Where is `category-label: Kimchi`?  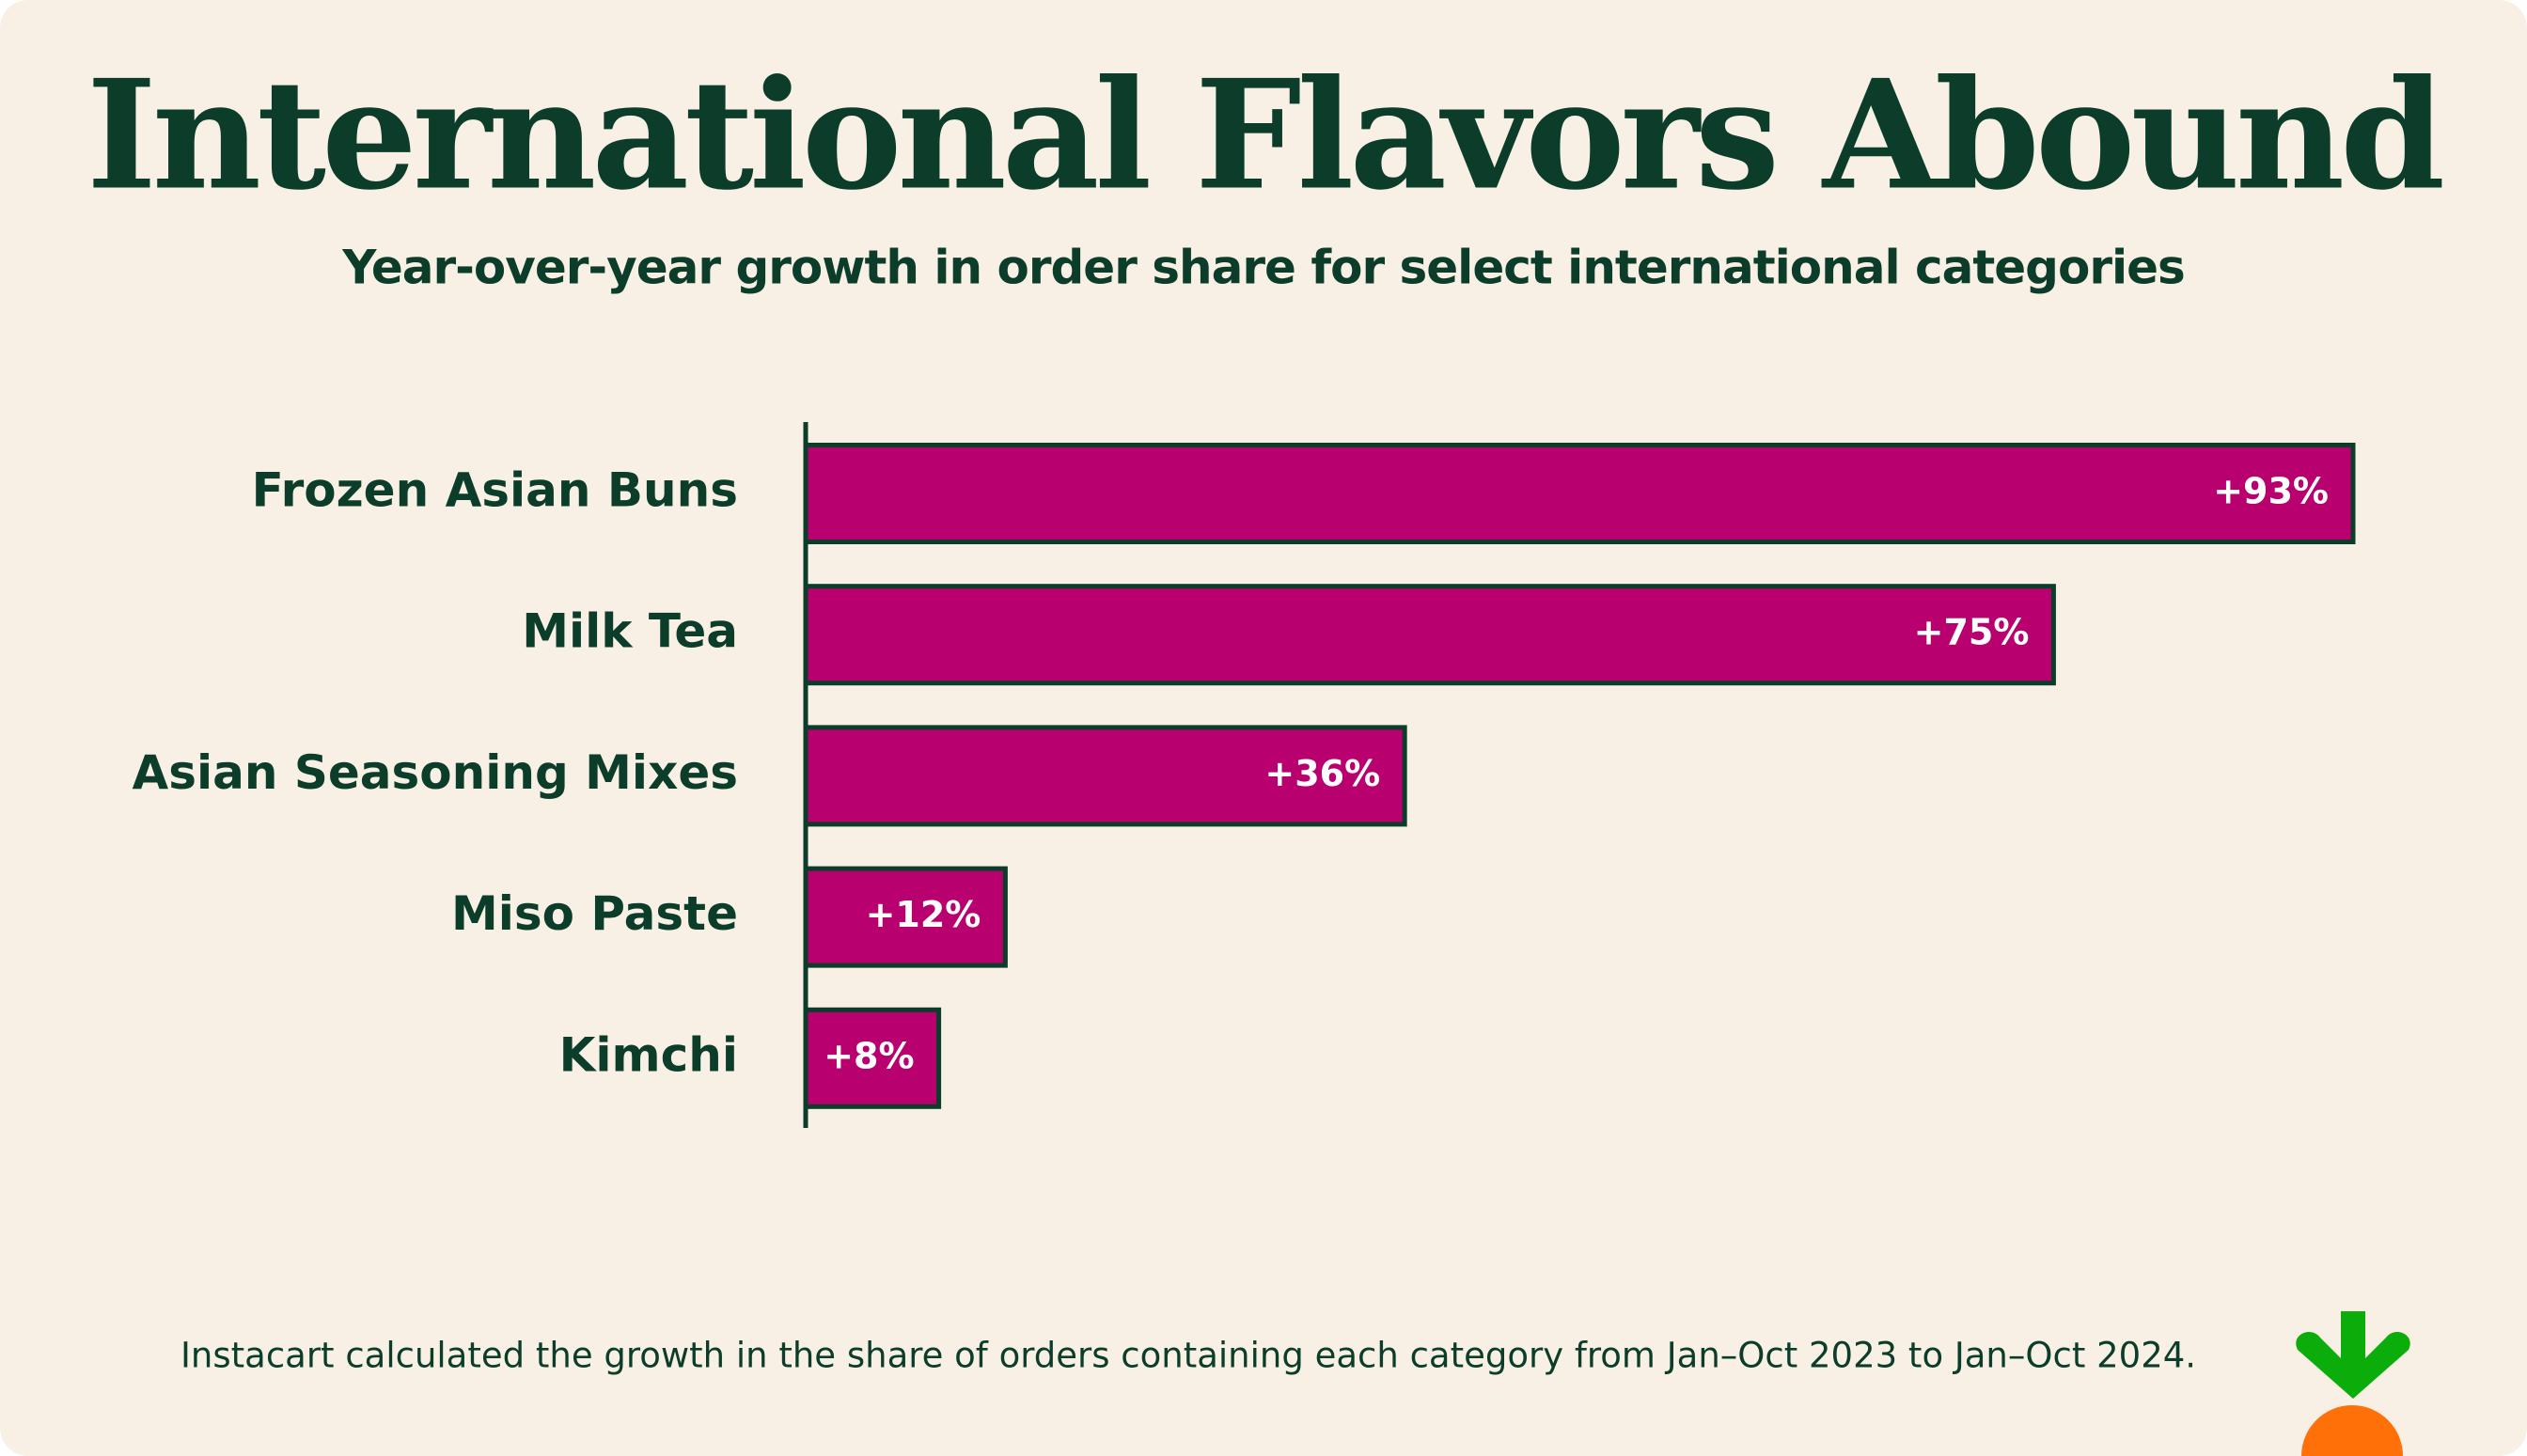
category-label: Kimchi is located at coordinates (648, 1054).